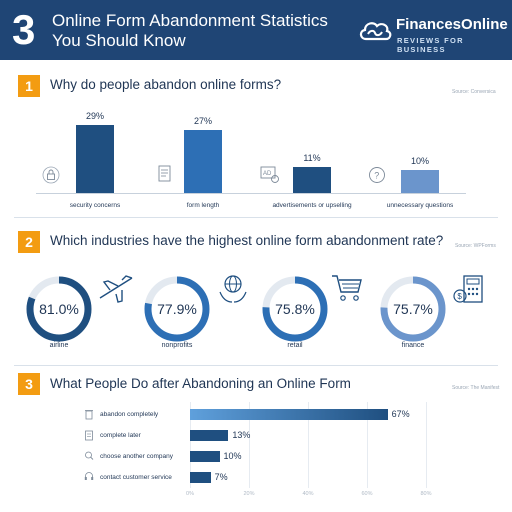 The width and height of the screenshot is (512, 512). What do you see at coordinates (166, 84) in the screenshot?
I see `section-1-title: Why do people abandon online forms?` at bounding box center [166, 84].